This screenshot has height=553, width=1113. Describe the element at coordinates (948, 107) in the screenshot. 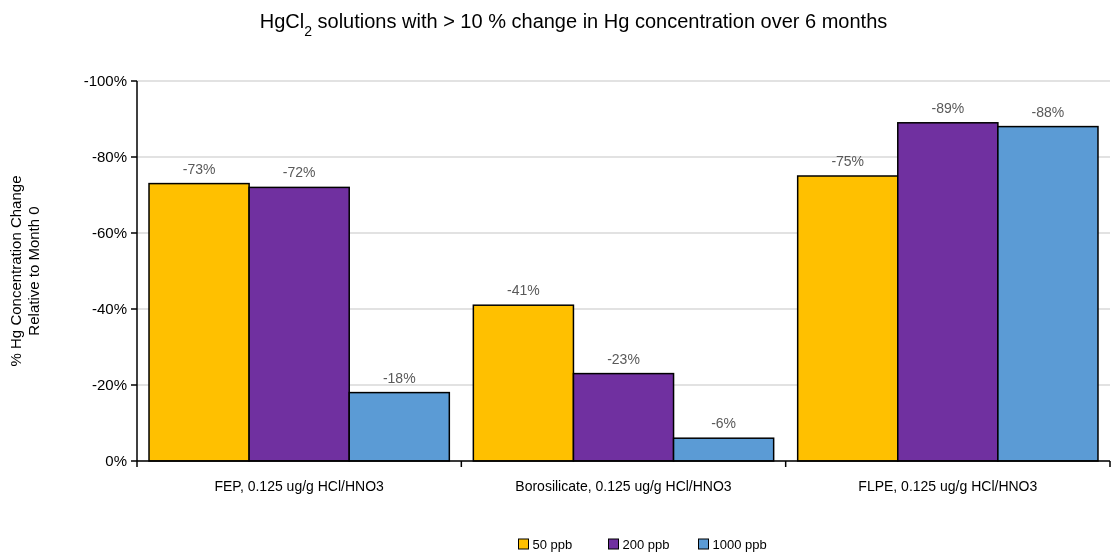

I see `data-label: -89%` at that location.